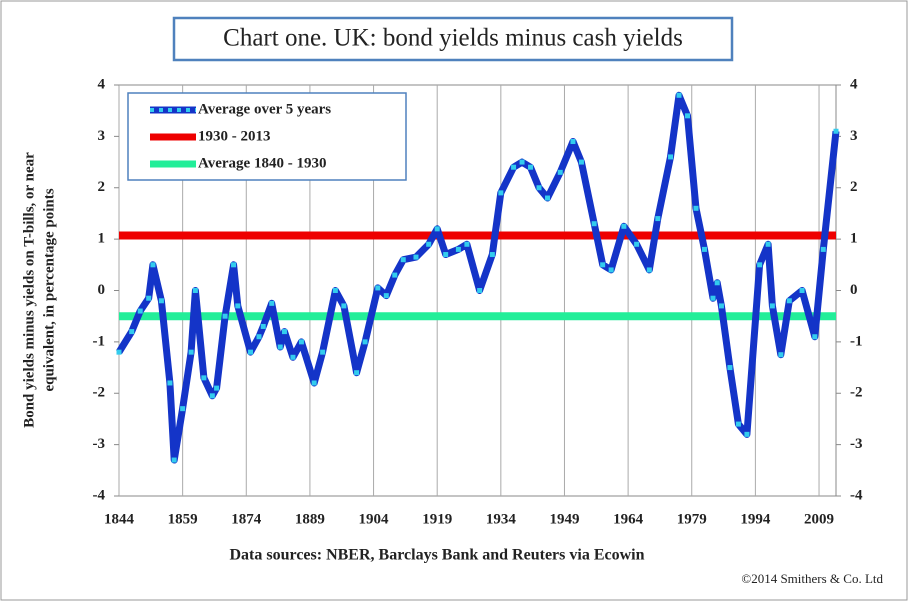 Image resolution: width=909 pixels, height=602 pixels. Describe the element at coordinates (374, 519) in the screenshot. I see `x-tick-label: 1904` at that location.